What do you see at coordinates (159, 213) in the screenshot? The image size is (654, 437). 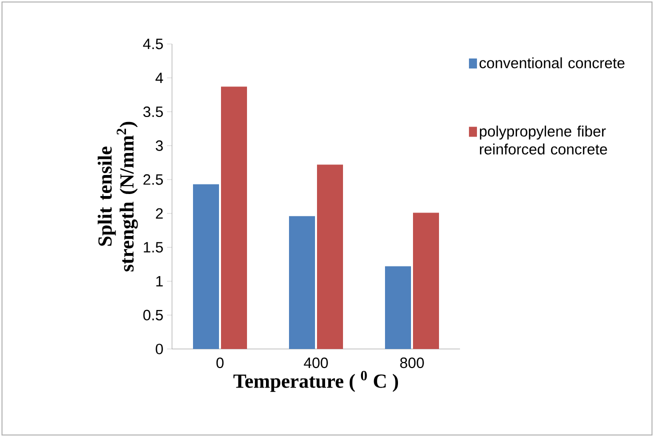 I see `y-tick-label: 2` at bounding box center [159, 213].